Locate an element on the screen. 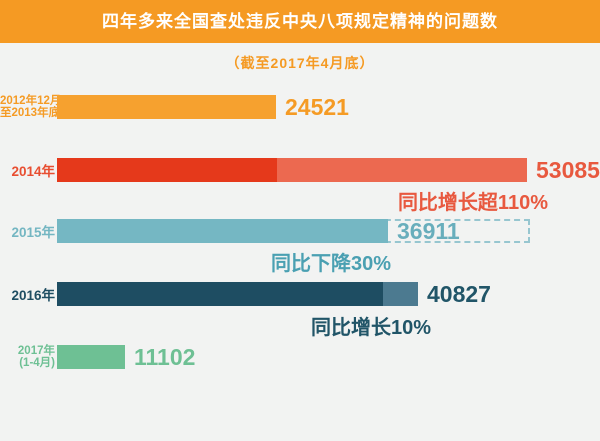  bar-value-2015: 36911 is located at coordinates (428, 230).